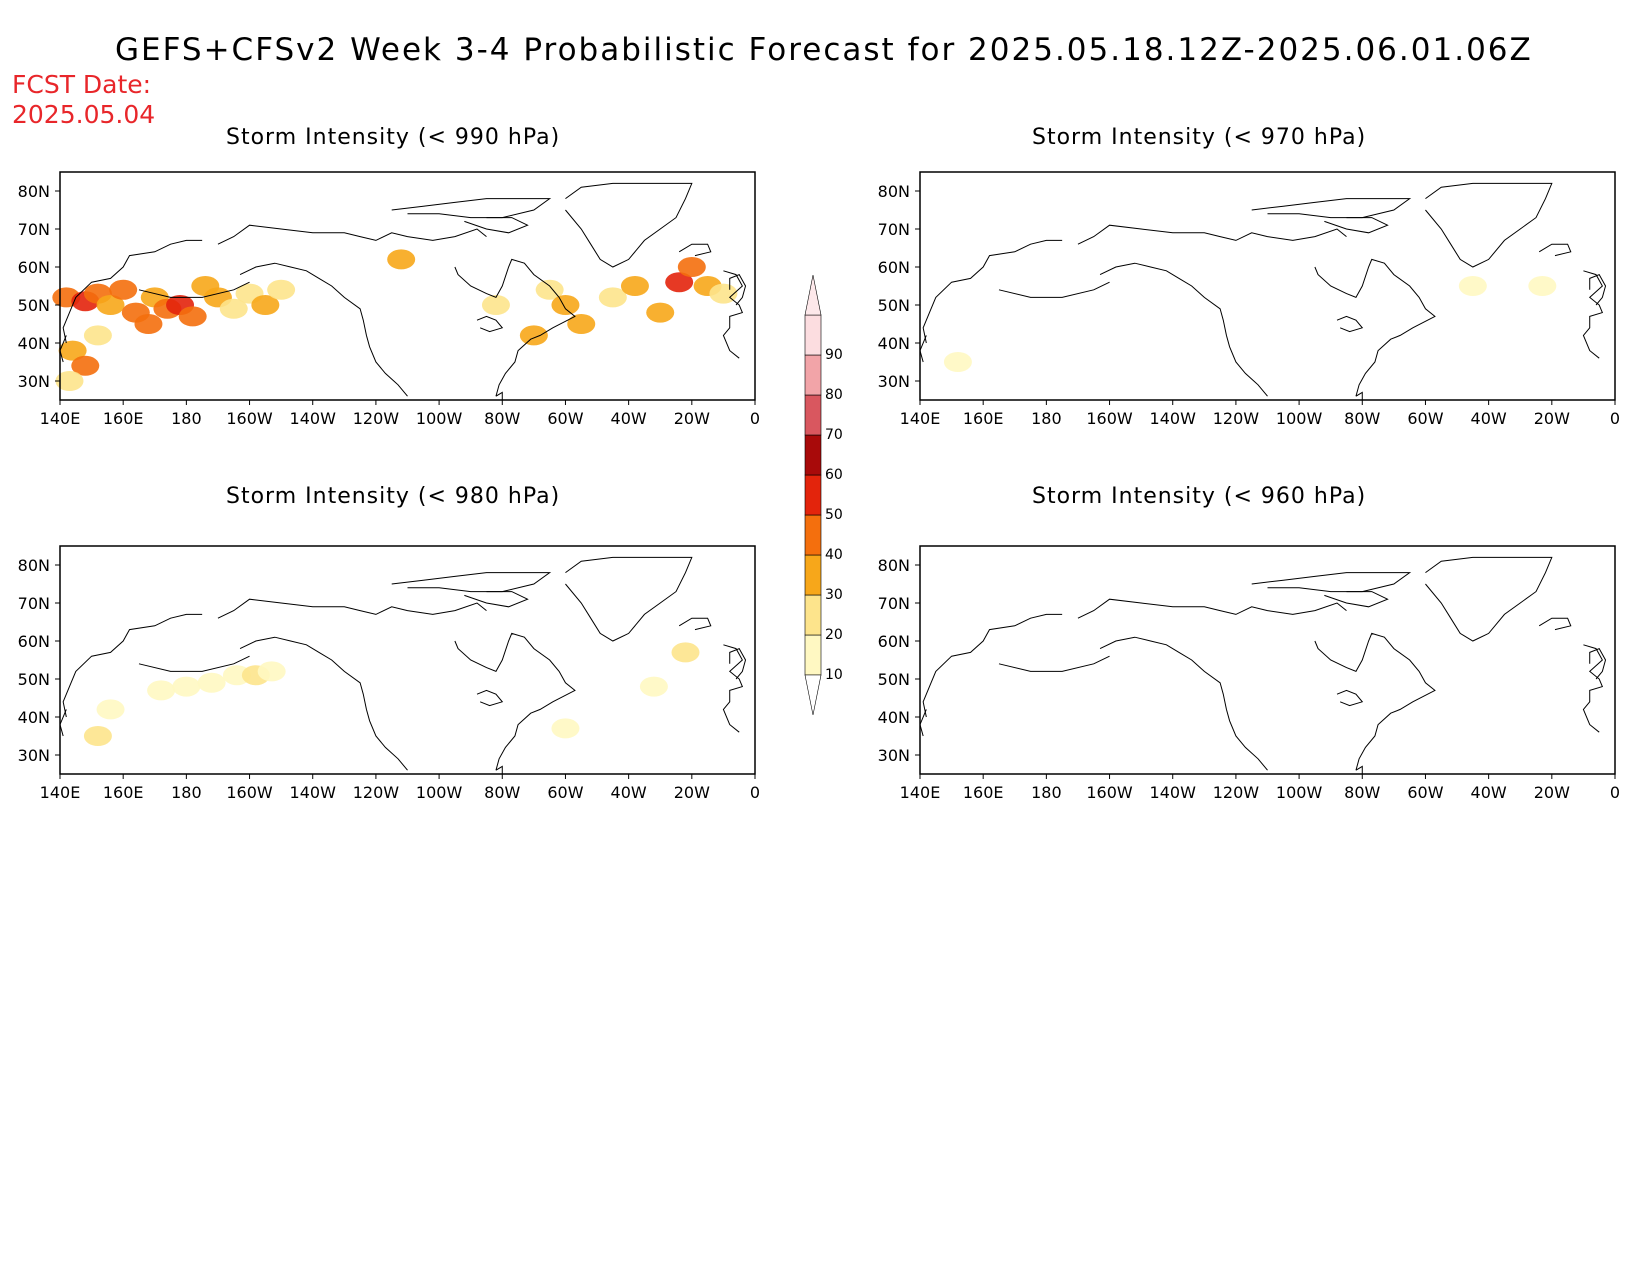 This screenshot has width=1650, height=1275. Describe the element at coordinates (393, 137) in the screenshot. I see `panel-title-990: Storm Intensity (< 990 hPa)` at that location.